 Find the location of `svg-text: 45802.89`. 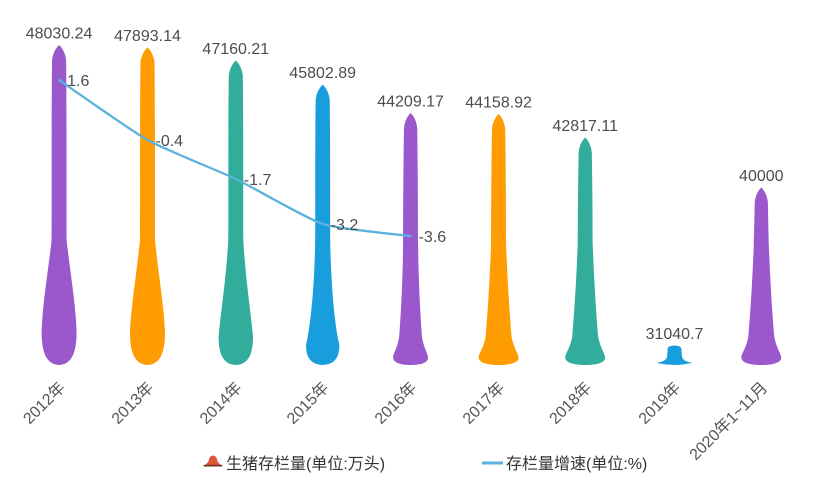

svg-text: 45802.89 is located at coordinates (322, 73).